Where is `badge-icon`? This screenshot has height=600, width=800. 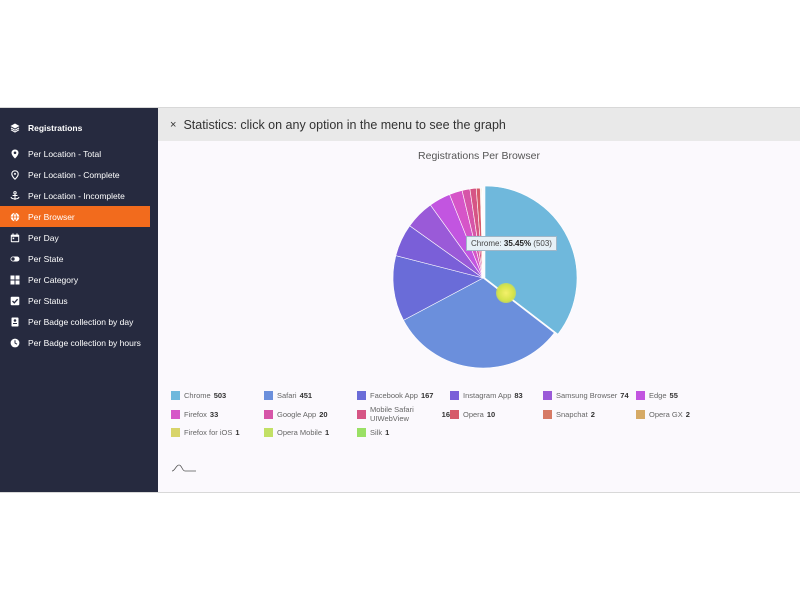
badge-icon is located at coordinates (15, 322).